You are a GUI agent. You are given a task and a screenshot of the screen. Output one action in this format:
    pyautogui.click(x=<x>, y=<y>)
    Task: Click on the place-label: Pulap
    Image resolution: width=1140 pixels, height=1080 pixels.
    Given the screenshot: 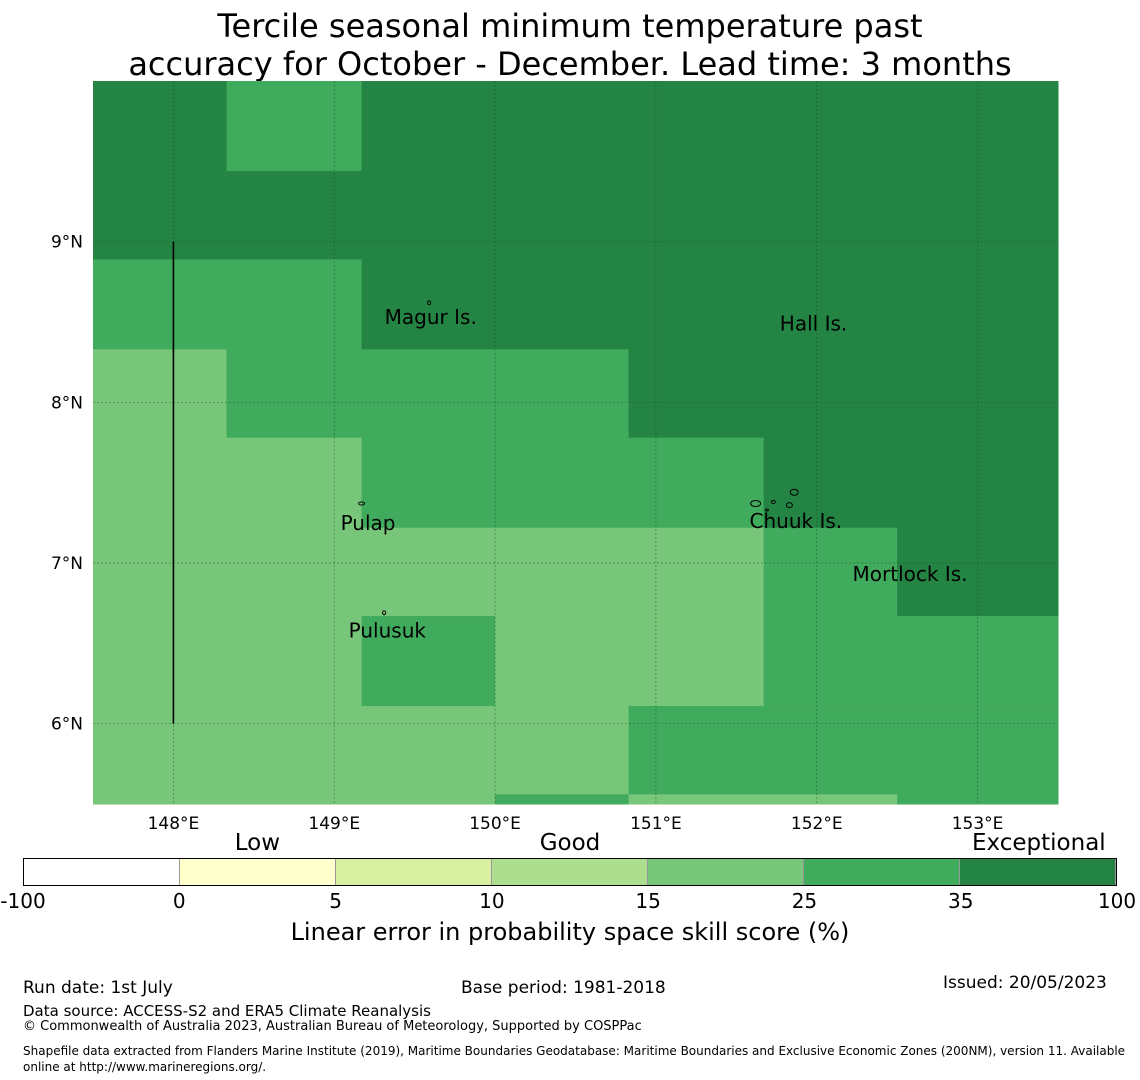 What is the action you would take?
    pyautogui.click(x=368, y=523)
    